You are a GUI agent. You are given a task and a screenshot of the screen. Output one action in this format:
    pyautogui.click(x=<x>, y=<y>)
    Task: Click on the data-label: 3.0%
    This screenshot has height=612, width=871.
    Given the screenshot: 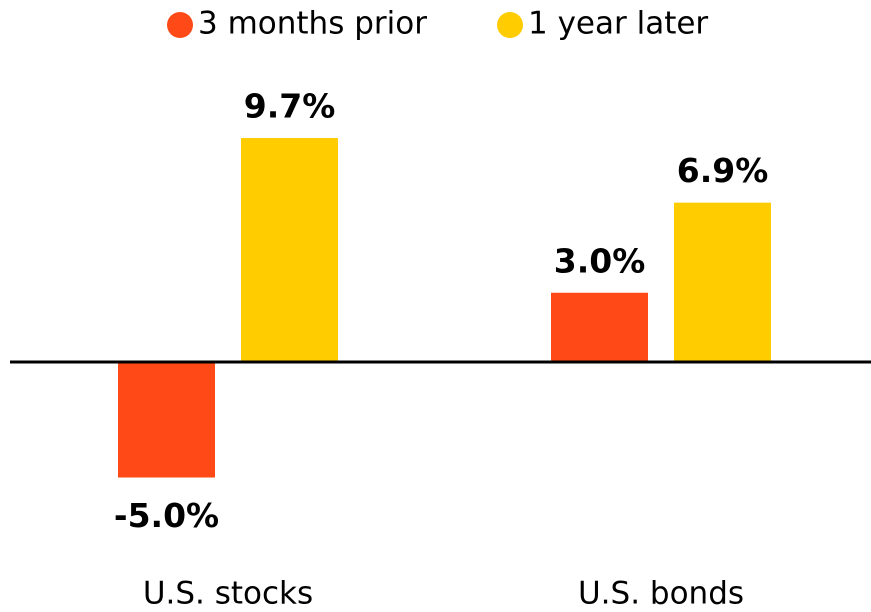 What is the action you would take?
    pyautogui.click(x=600, y=260)
    